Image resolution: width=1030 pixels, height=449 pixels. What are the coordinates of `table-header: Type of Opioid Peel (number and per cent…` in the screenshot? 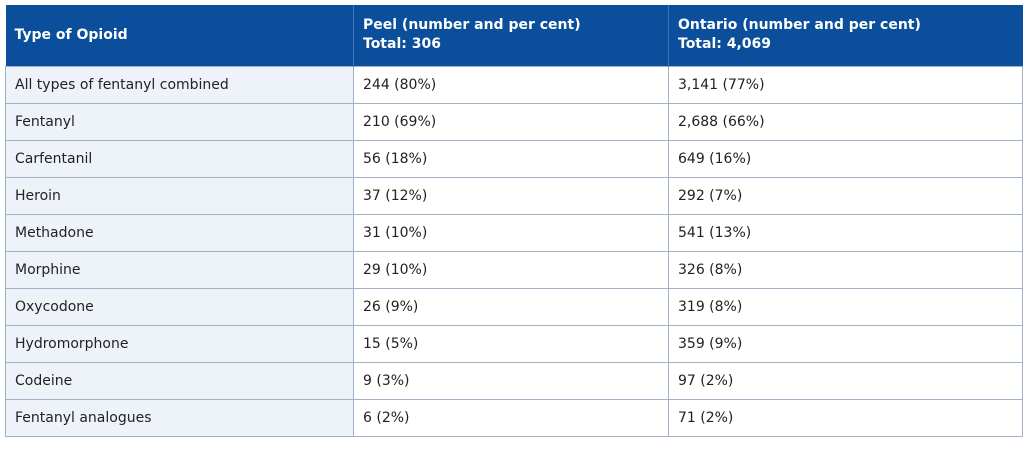 It's located at (514, 35).